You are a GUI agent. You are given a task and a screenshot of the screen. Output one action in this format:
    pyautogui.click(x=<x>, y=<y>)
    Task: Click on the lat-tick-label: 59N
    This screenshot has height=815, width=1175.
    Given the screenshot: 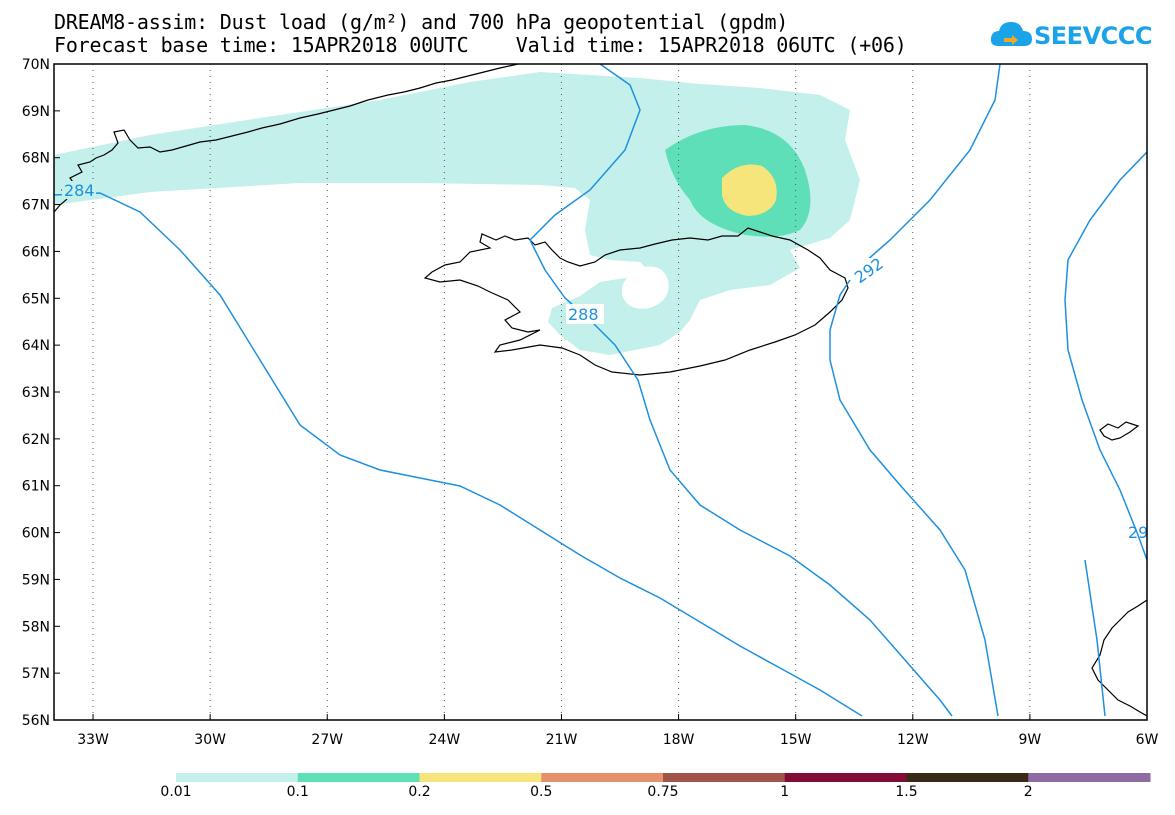 What is the action you would take?
    pyautogui.click(x=36, y=580)
    